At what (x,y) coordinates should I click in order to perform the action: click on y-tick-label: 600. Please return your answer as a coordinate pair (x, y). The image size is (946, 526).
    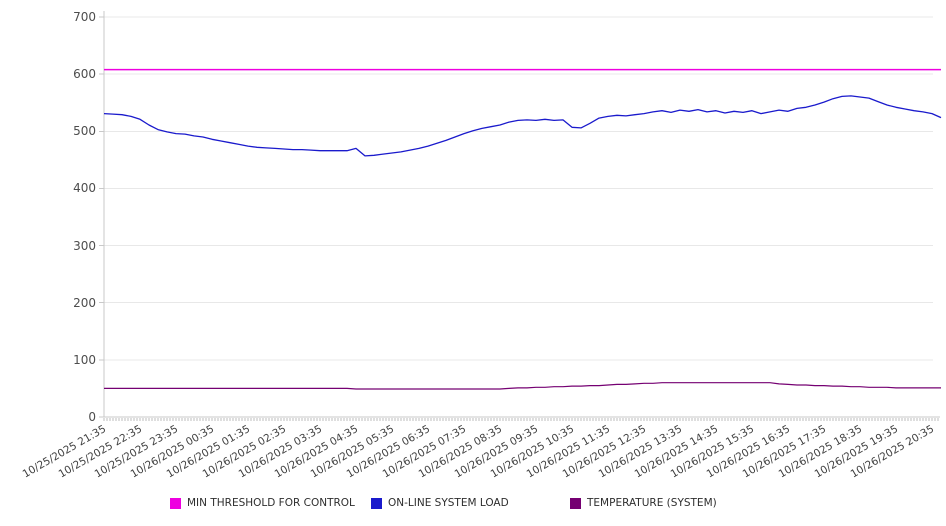
    Looking at the image, I should click on (84, 74).